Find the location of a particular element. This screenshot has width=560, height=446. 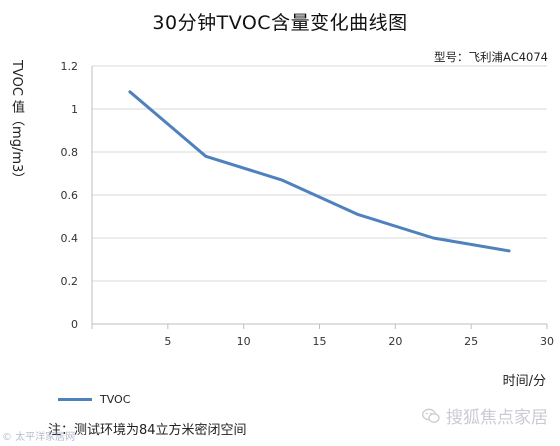

y-axis-title: TVOC 值（mg/m3） is located at coordinates (16, 123).